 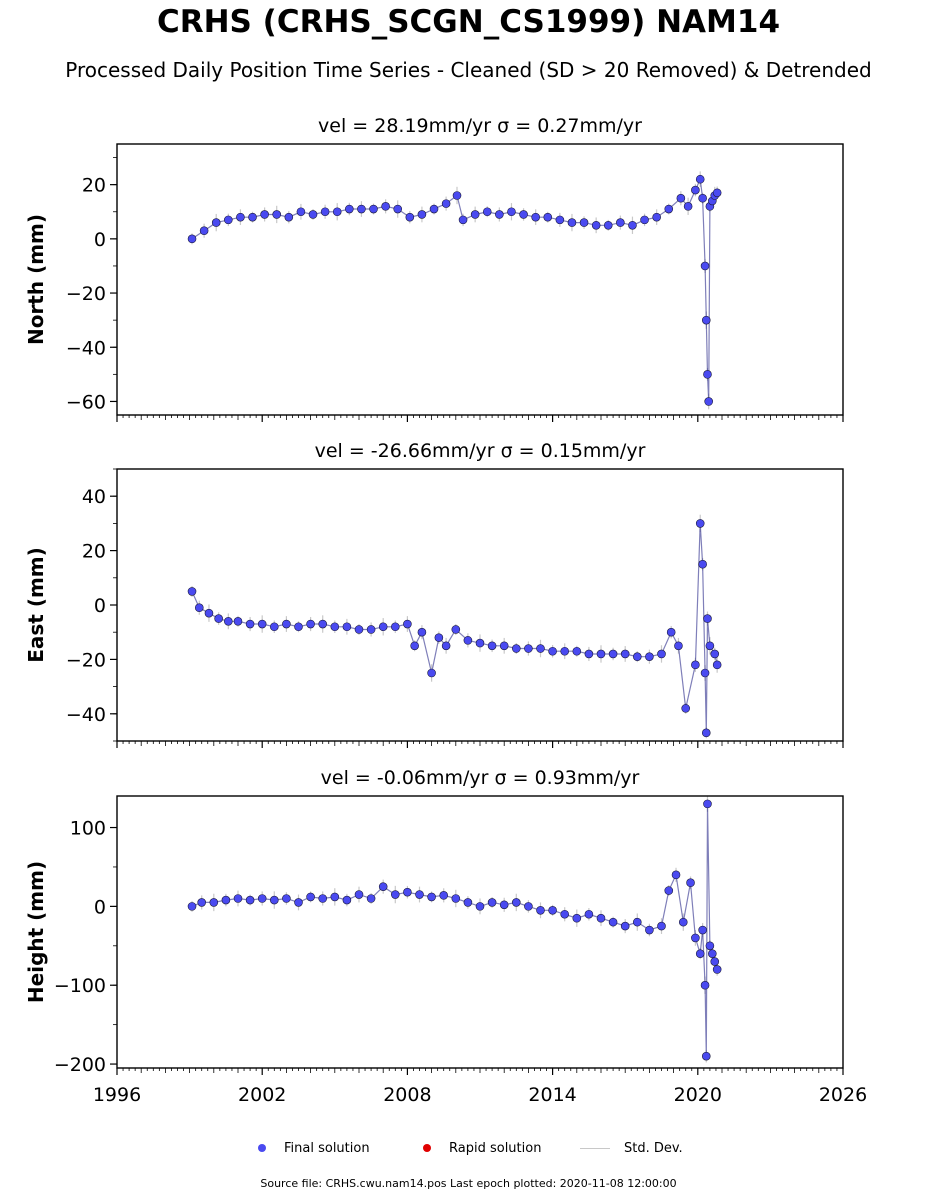 What do you see at coordinates (88, 829) in the screenshot?
I see `y-tick-label: 100` at bounding box center [88, 829].